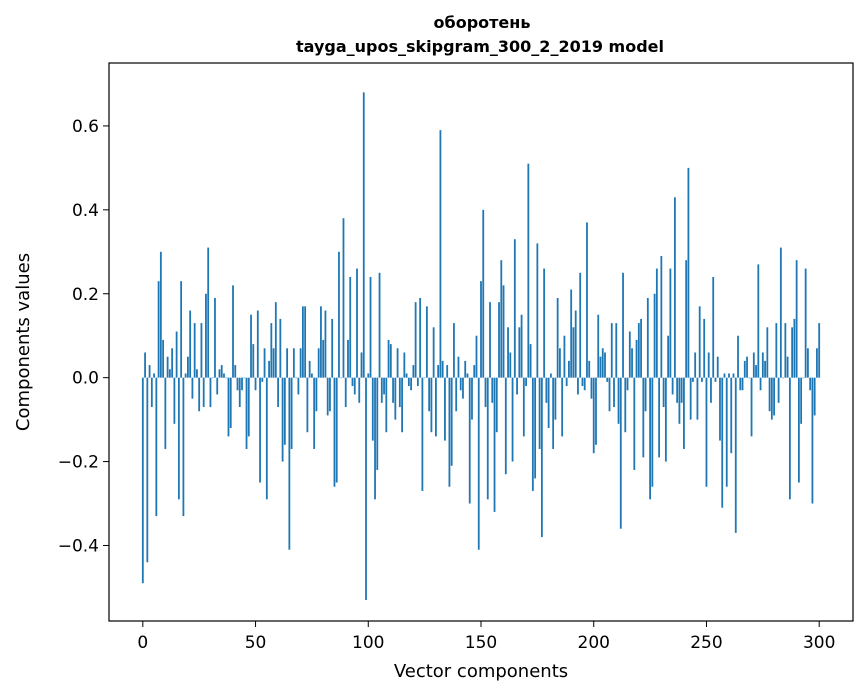 The image size is (867, 696). What do you see at coordinates (706, 643) in the screenshot?
I see `x-tick-label: 250` at bounding box center [706, 643].